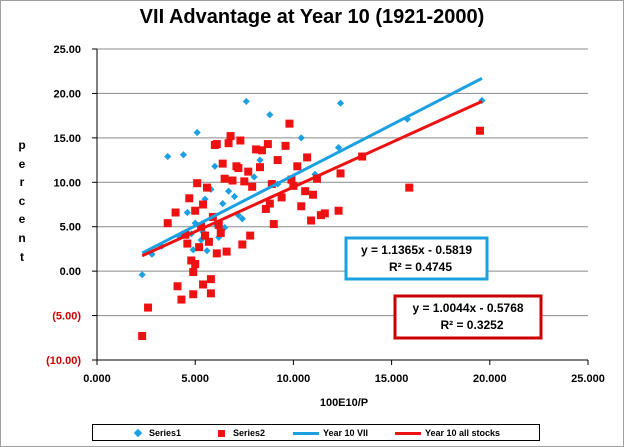 This screenshot has height=447, width=624. I want to click on x-axis-label: 100E10/P, so click(344, 403).